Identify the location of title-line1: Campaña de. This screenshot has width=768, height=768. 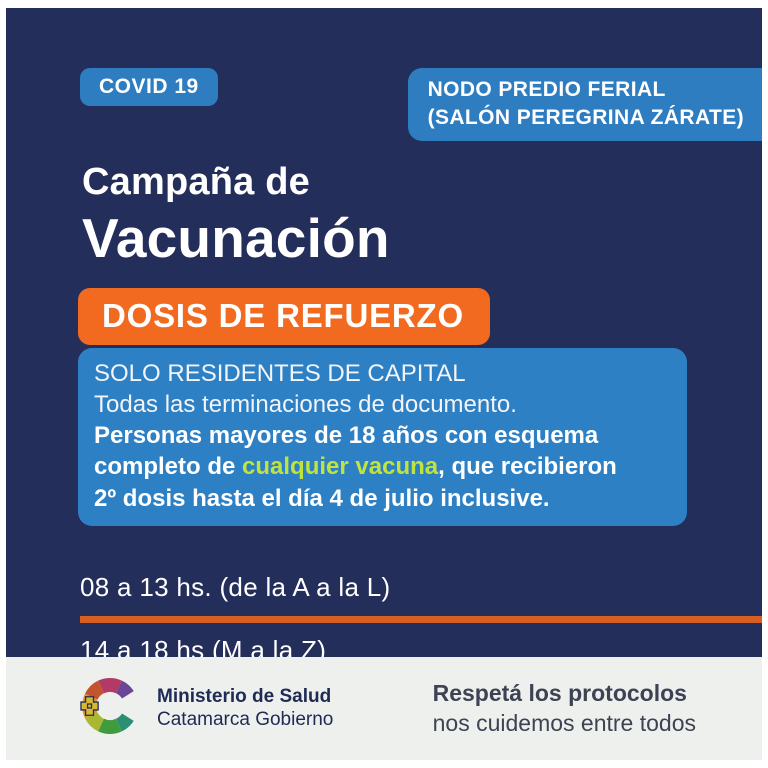
(196, 181).